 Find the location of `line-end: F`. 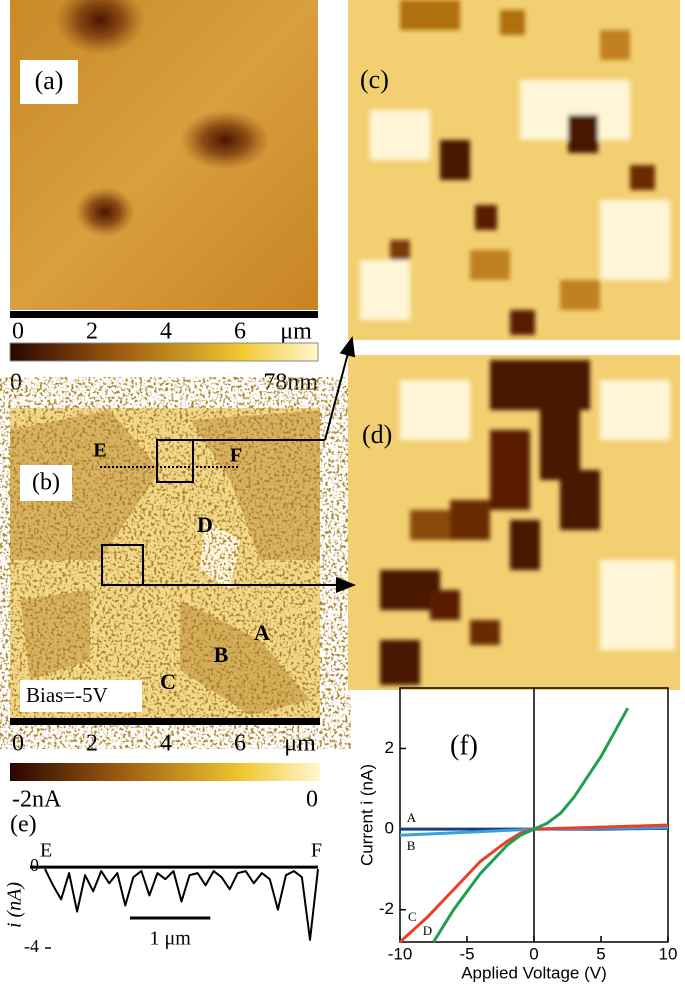

line-end: F is located at coordinates (236, 456).